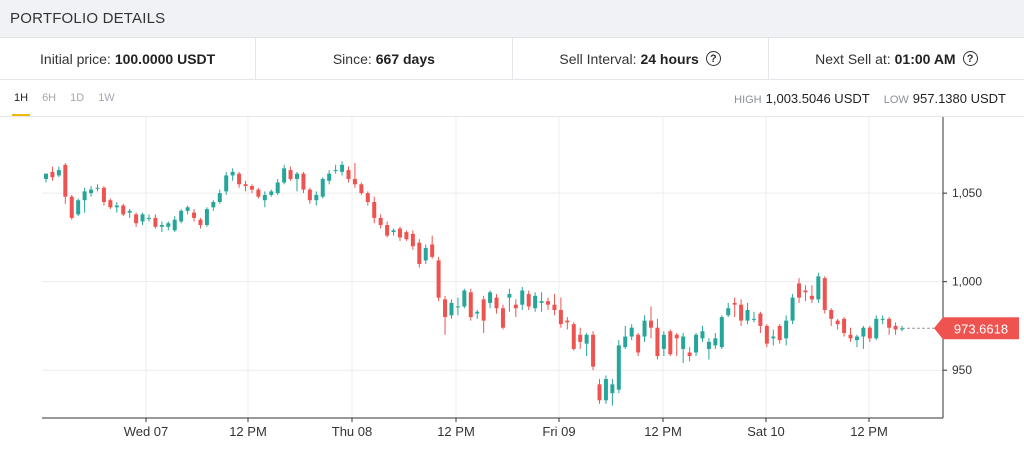 The image size is (1024, 450). I want to click on low-value: 957.1380 USDT, so click(959, 98).